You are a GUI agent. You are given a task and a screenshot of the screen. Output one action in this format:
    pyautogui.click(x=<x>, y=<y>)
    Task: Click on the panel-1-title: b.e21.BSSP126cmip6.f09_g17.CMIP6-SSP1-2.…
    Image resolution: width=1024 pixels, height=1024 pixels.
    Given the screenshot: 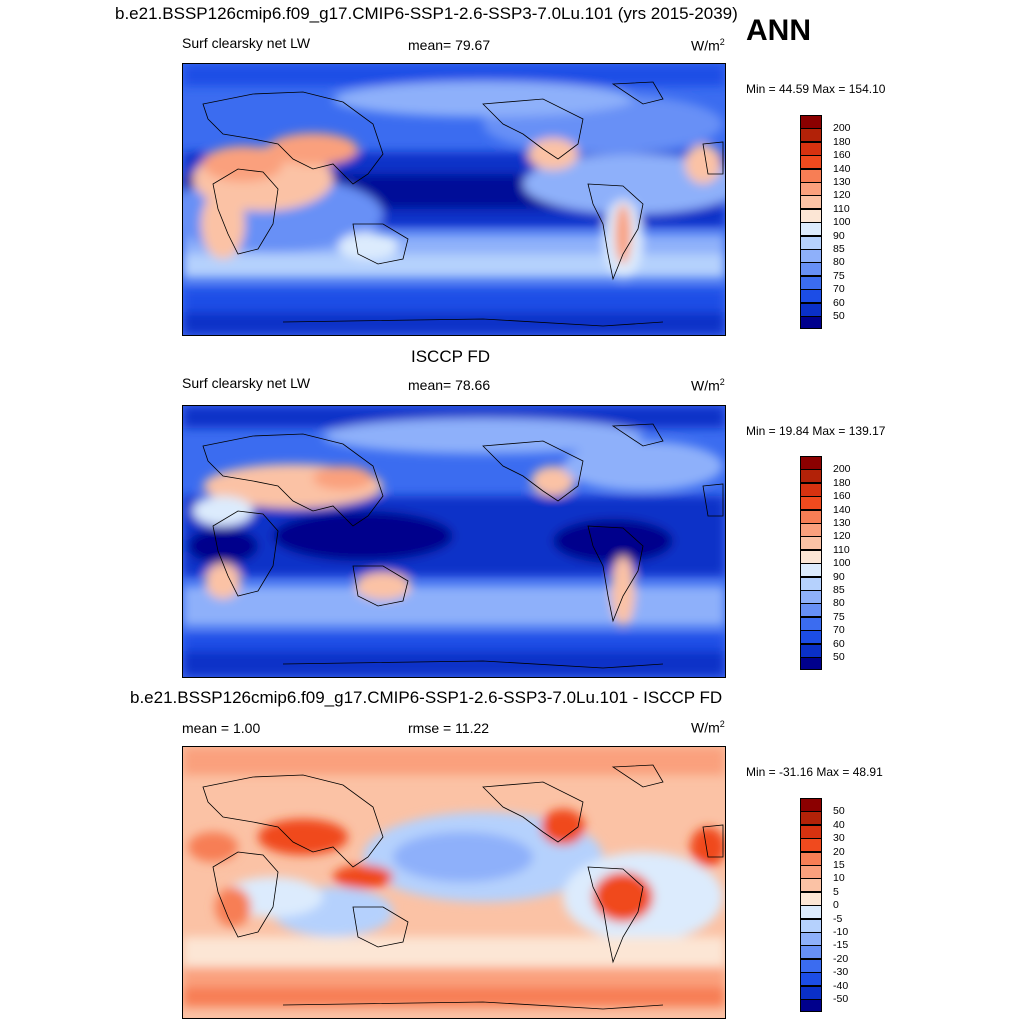 What is the action you would take?
    pyautogui.click(x=426, y=13)
    